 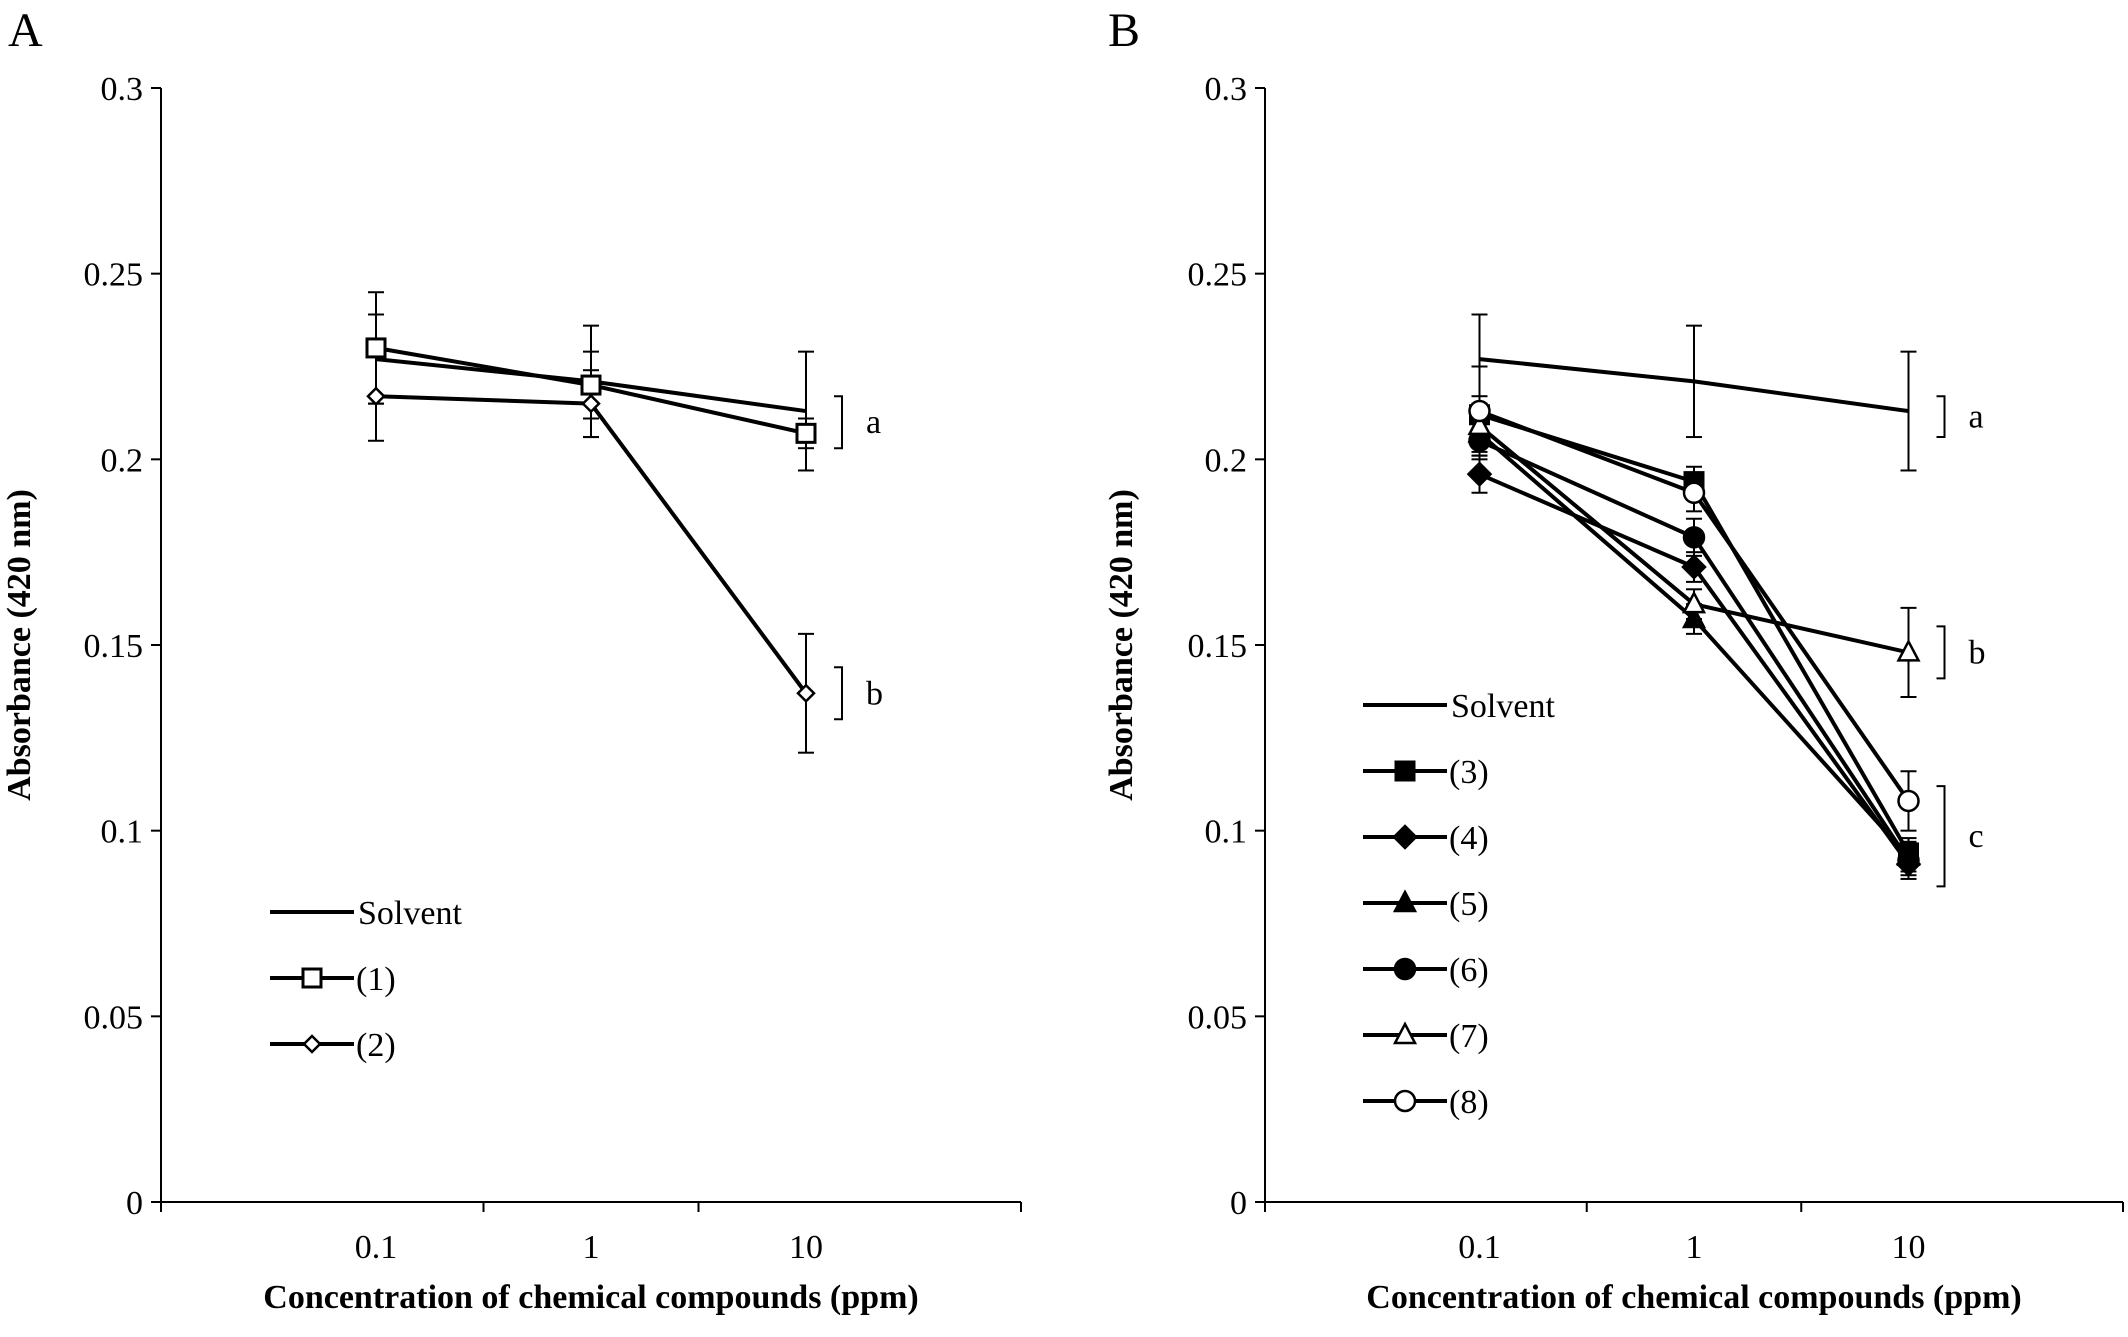 I want to click on legend: Solvent (1) (2), so click(x=366, y=979).